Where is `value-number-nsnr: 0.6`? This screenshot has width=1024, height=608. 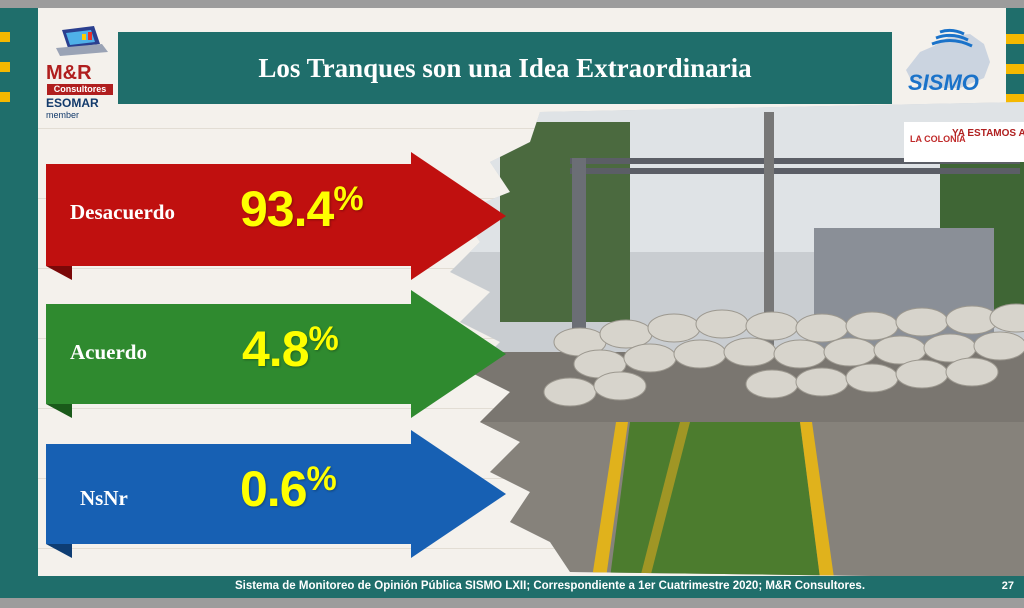
value-number-nsnr: 0.6 is located at coordinates (274, 489).